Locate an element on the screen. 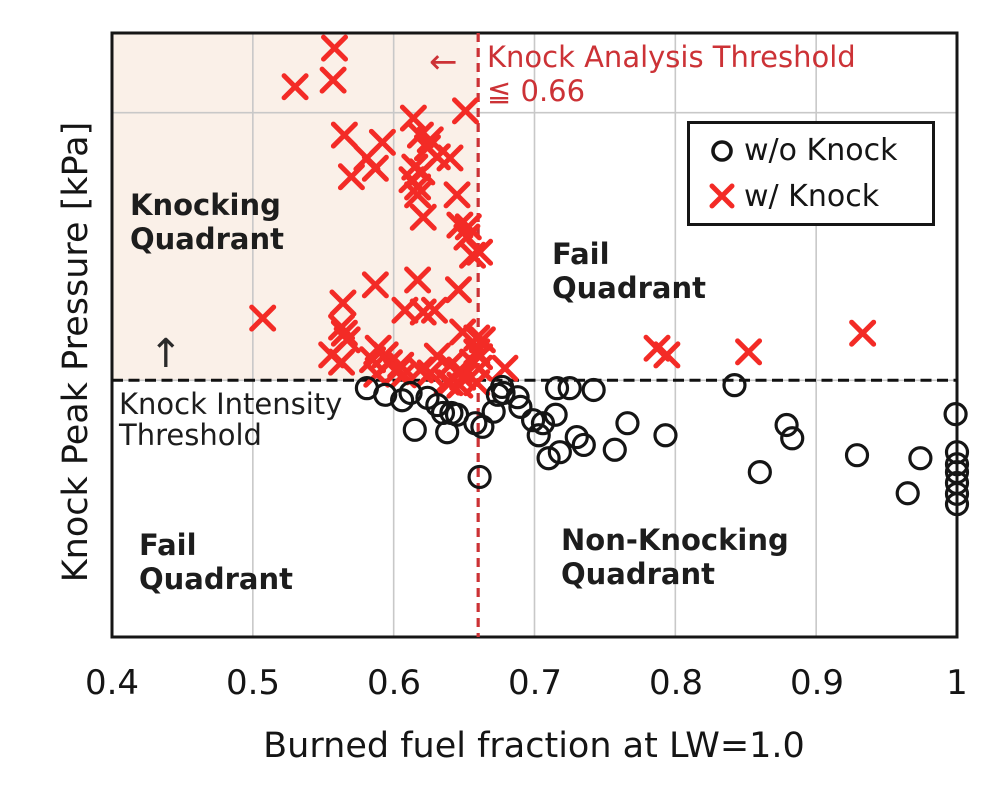  non-knocking-quadrant-label: Non-Knocking Quadrant is located at coordinates (675, 557).